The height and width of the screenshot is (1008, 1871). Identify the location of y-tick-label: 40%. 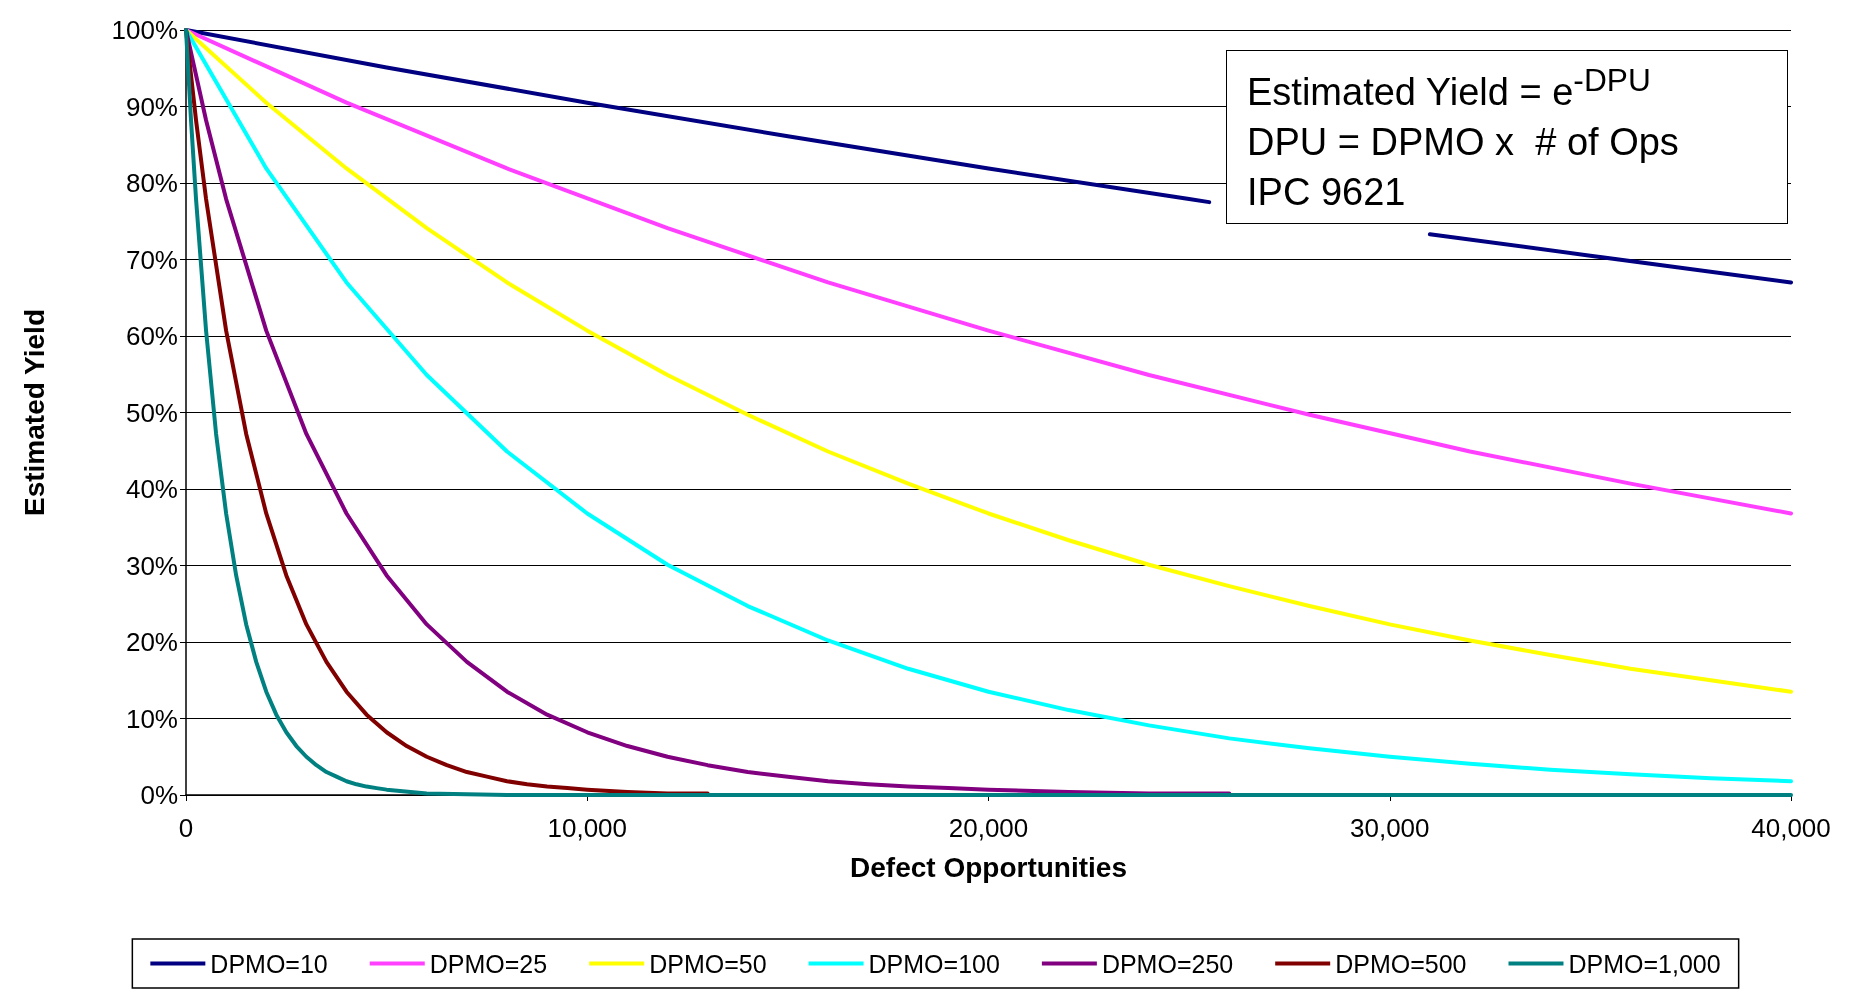
(151, 489).